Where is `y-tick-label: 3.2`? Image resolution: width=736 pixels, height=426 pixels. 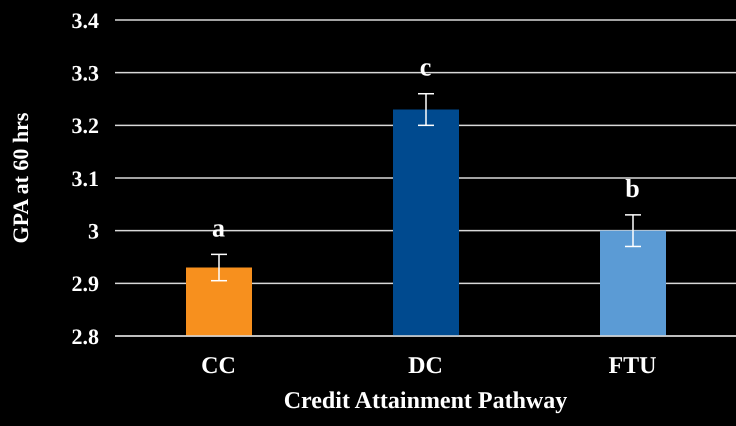 y-tick-label: 3.2 is located at coordinates (85, 125).